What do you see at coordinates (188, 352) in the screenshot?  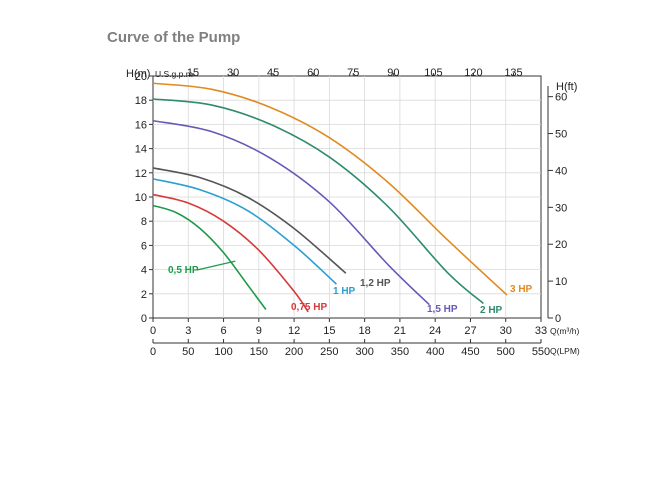 I see `x-tick-label-lpm: 50` at bounding box center [188, 352].